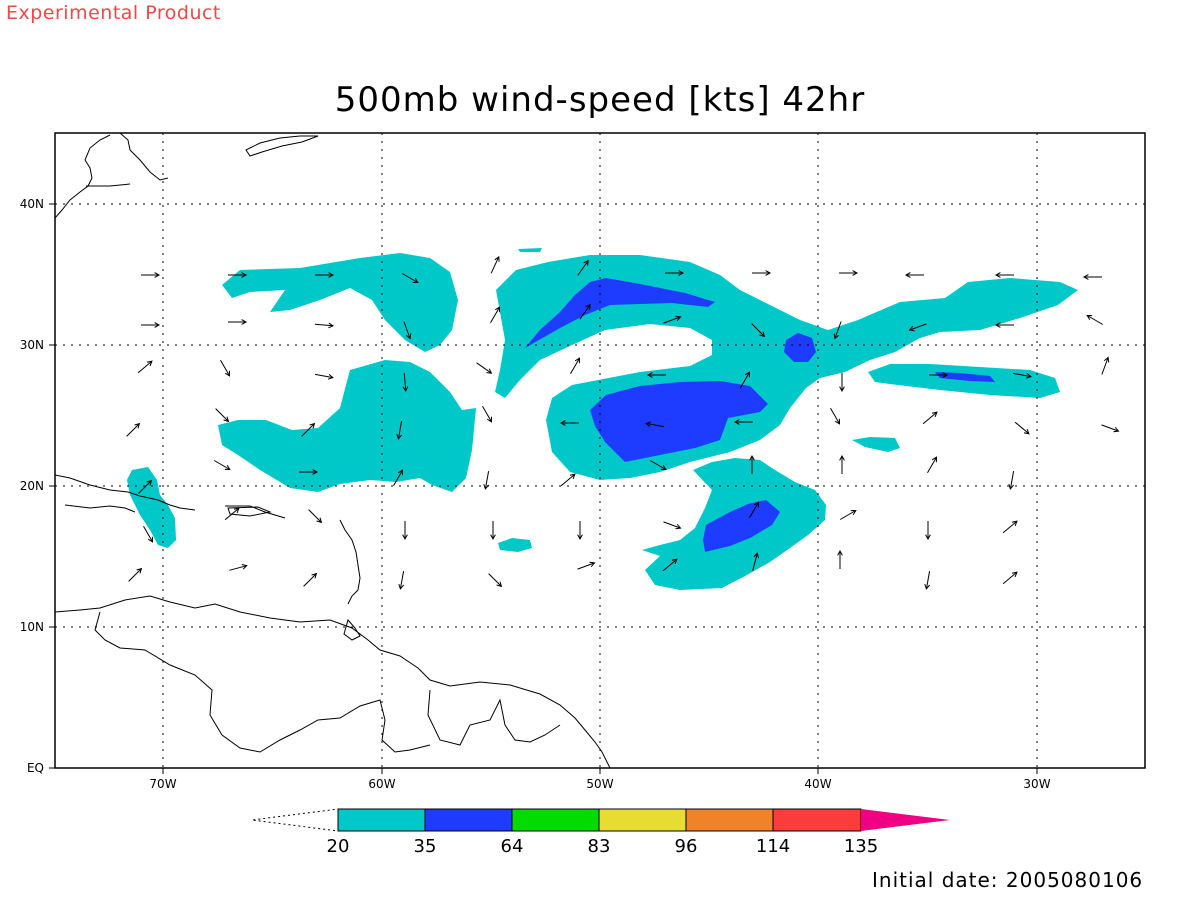  I want to click on lat-tick-label: 10N, so click(32, 627).